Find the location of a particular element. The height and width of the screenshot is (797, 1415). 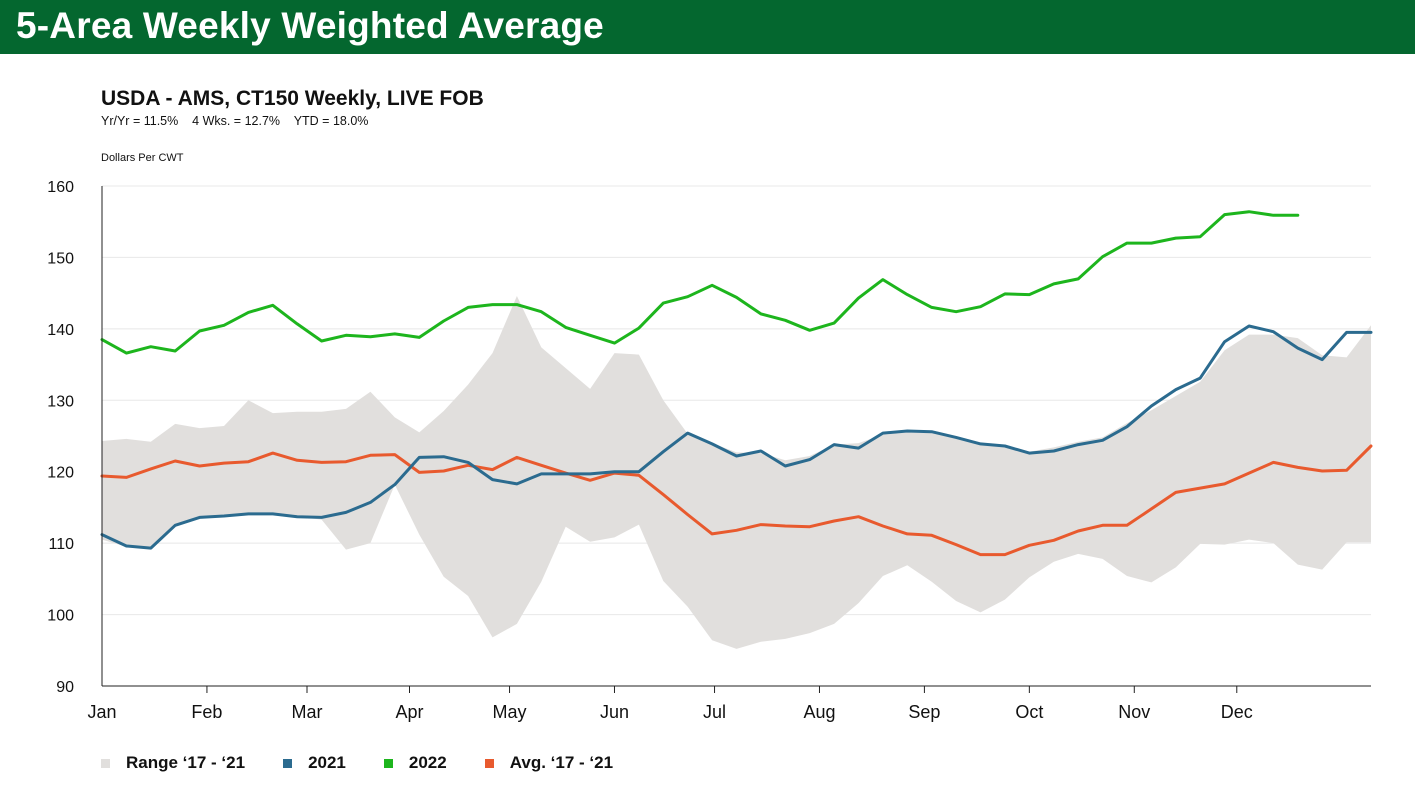

chart-stats: Yr/Yr = 11.5% 4 Wks. = 12.7% YTD = 18.0% is located at coordinates (234, 121).